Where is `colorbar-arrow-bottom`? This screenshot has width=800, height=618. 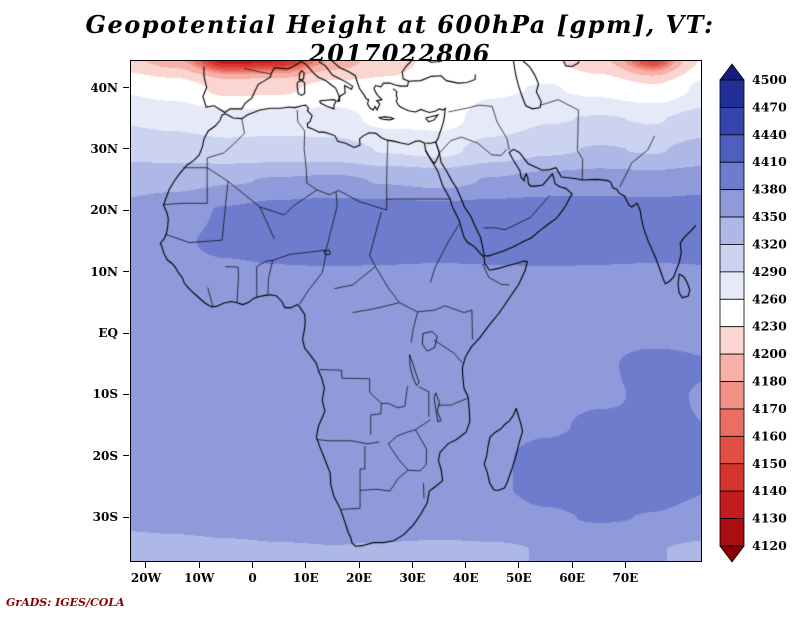 colorbar-arrow-bottom is located at coordinates (732, 554).